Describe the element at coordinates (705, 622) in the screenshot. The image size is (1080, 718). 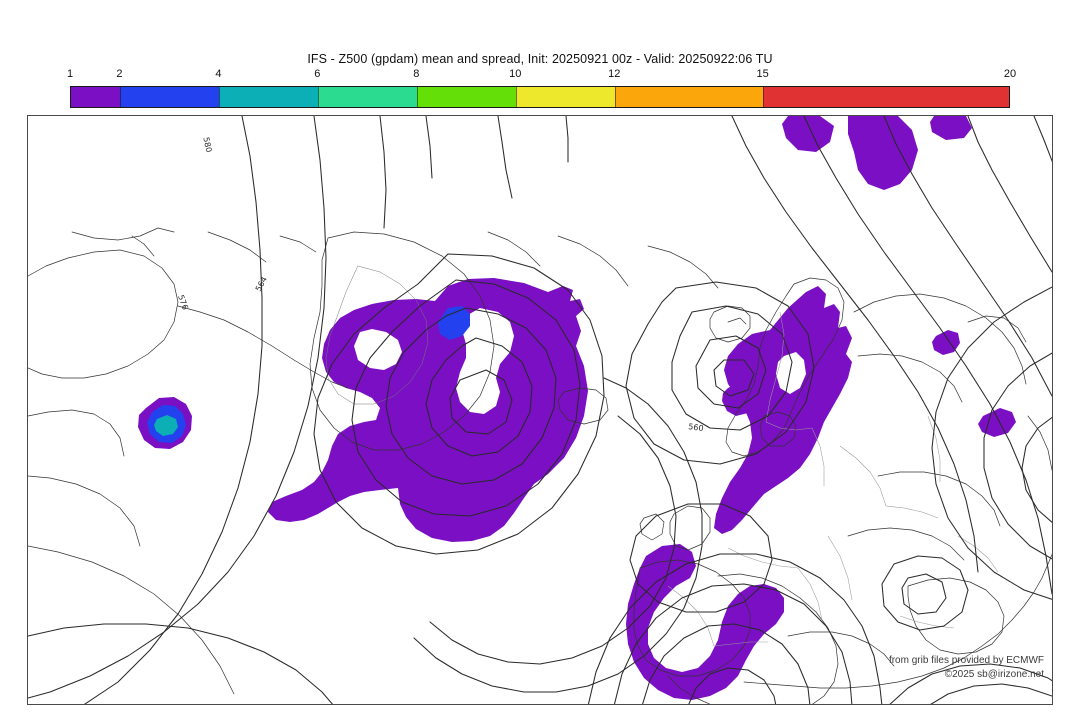
I see `spread-region-biscay-arc` at that location.